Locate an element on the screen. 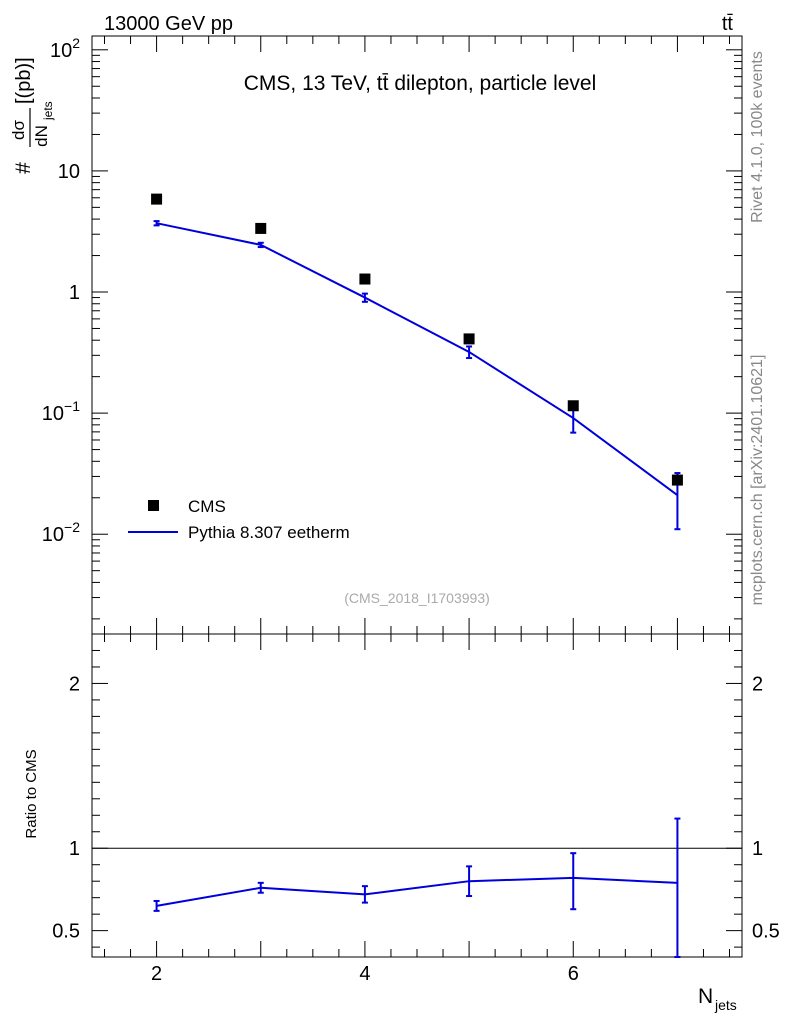 This screenshot has height=1024, width=786. ratio-y-tick-label-left: 2 is located at coordinates (74, 684).